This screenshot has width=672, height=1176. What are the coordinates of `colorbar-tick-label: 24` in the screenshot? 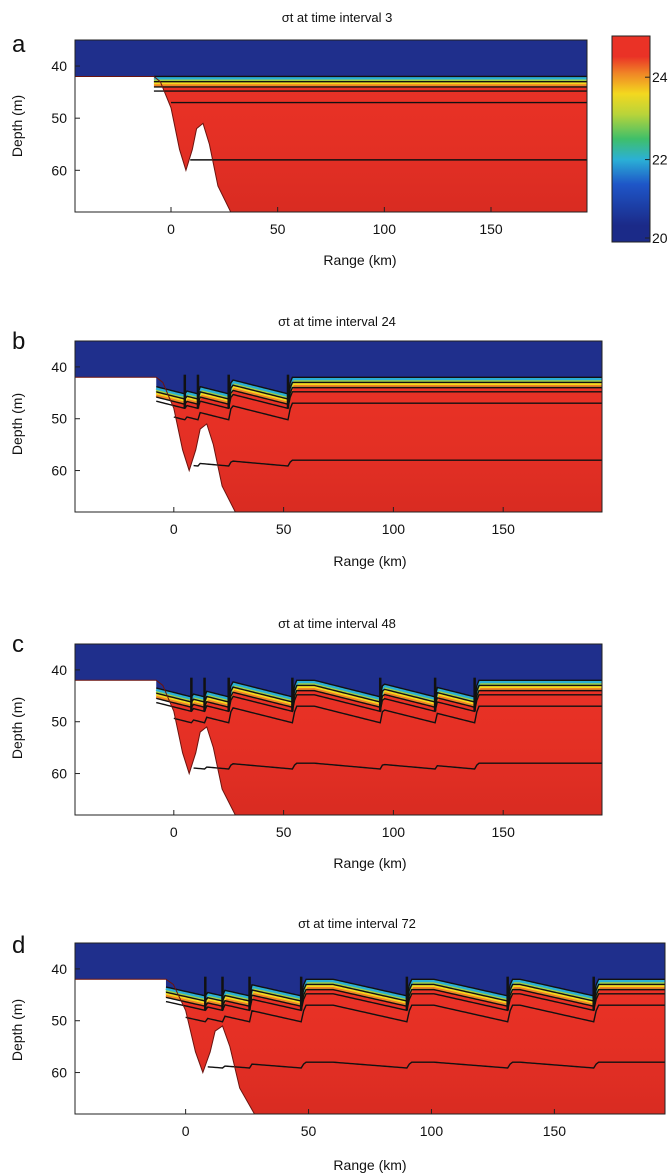 It's located at (660, 77).